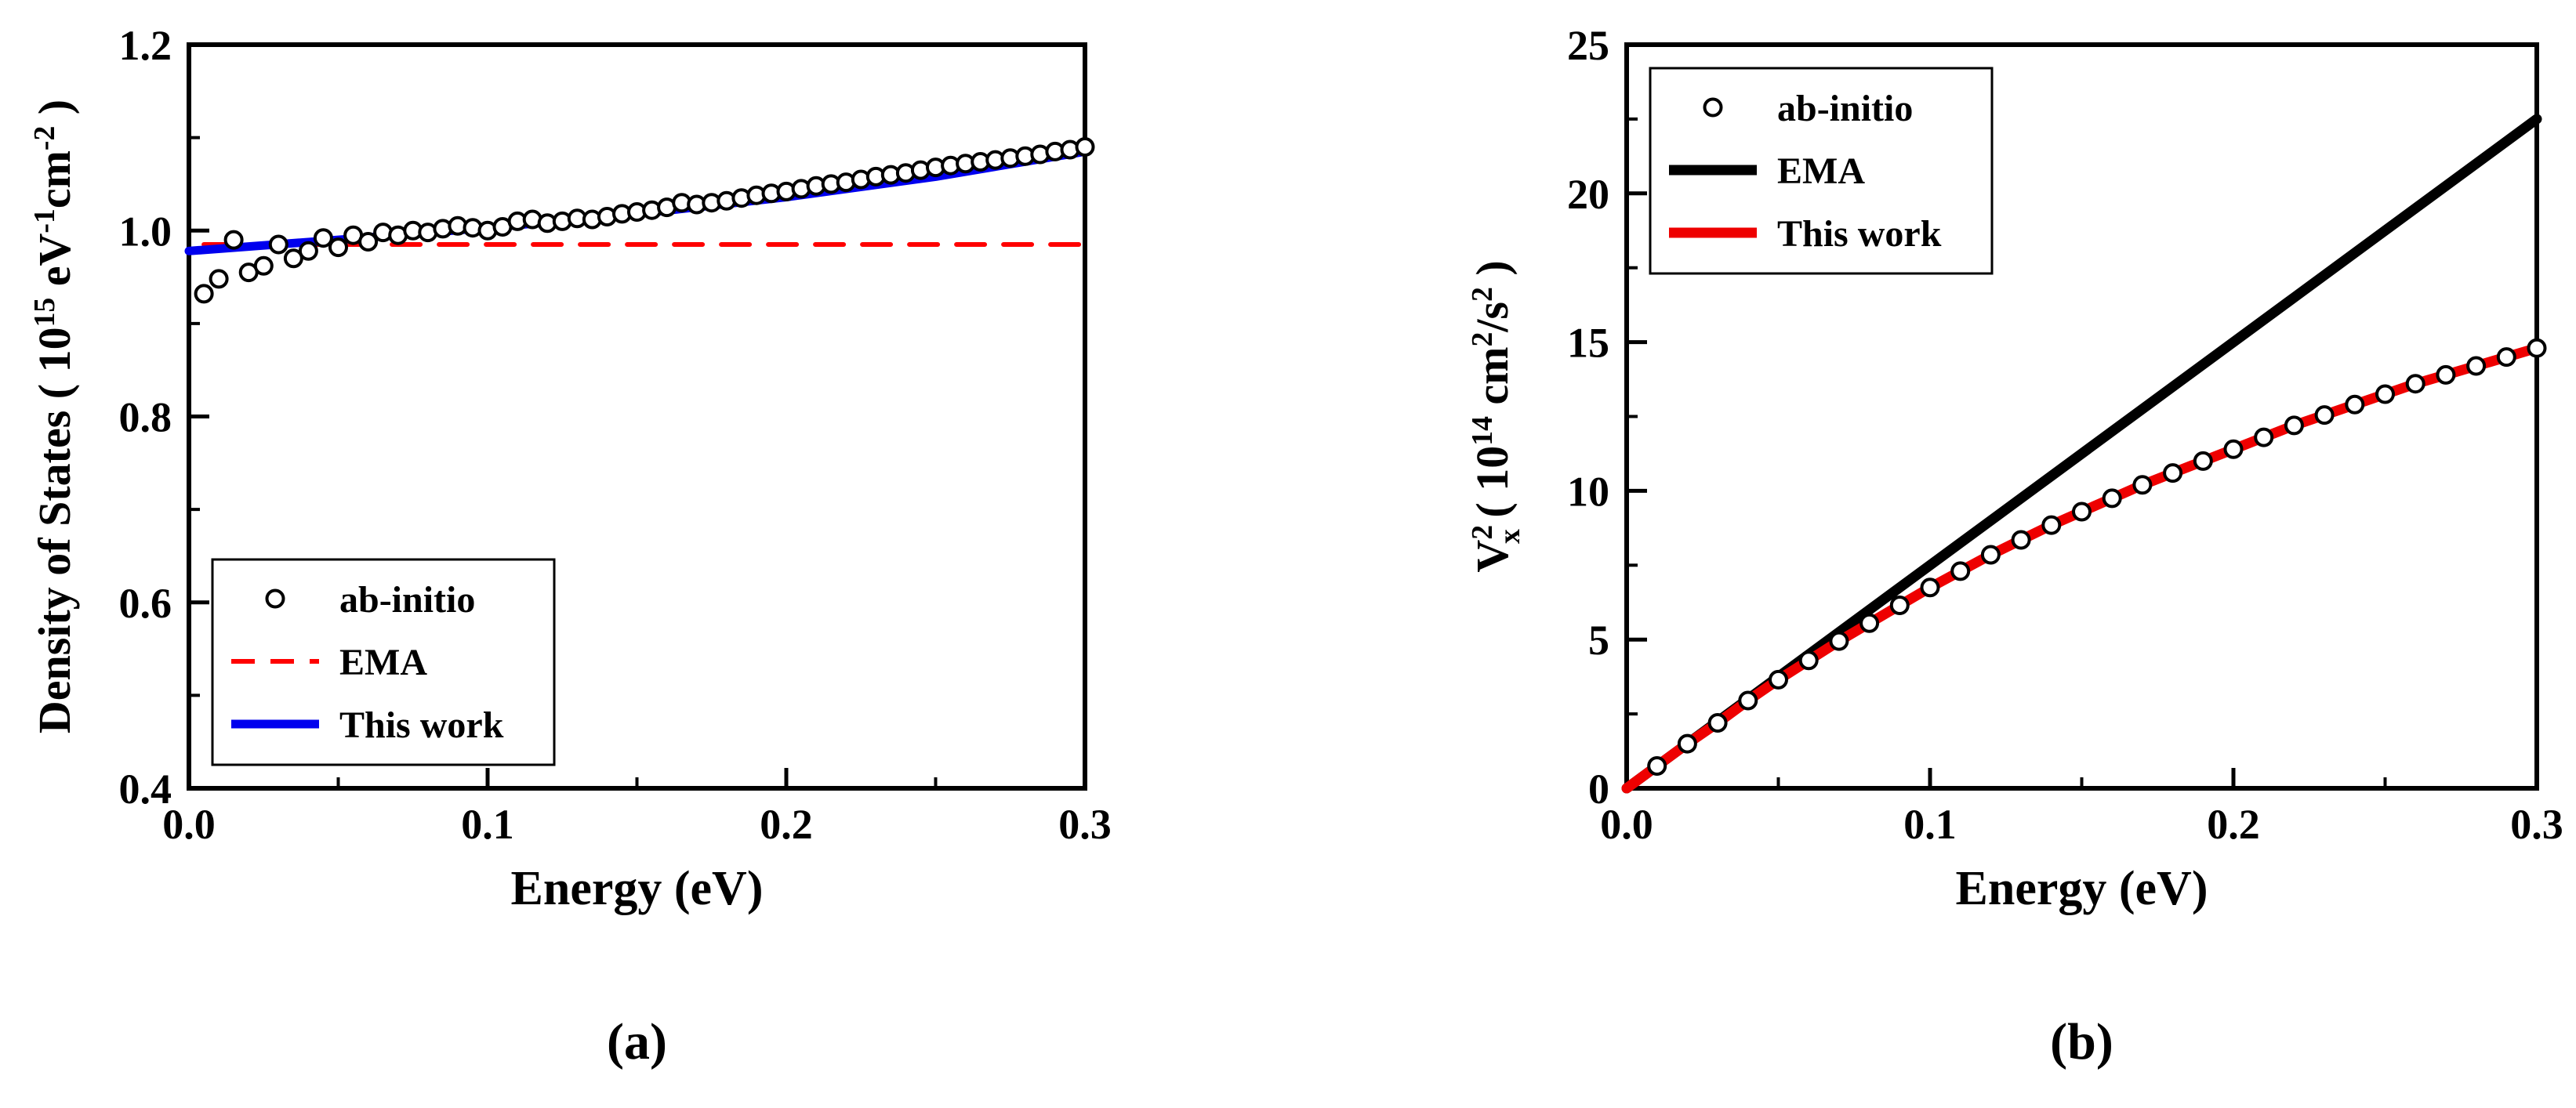  What do you see at coordinates (146, 603) in the screenshot?
I see `y-tick-label: 0.6` at bounding box center [146, 603].